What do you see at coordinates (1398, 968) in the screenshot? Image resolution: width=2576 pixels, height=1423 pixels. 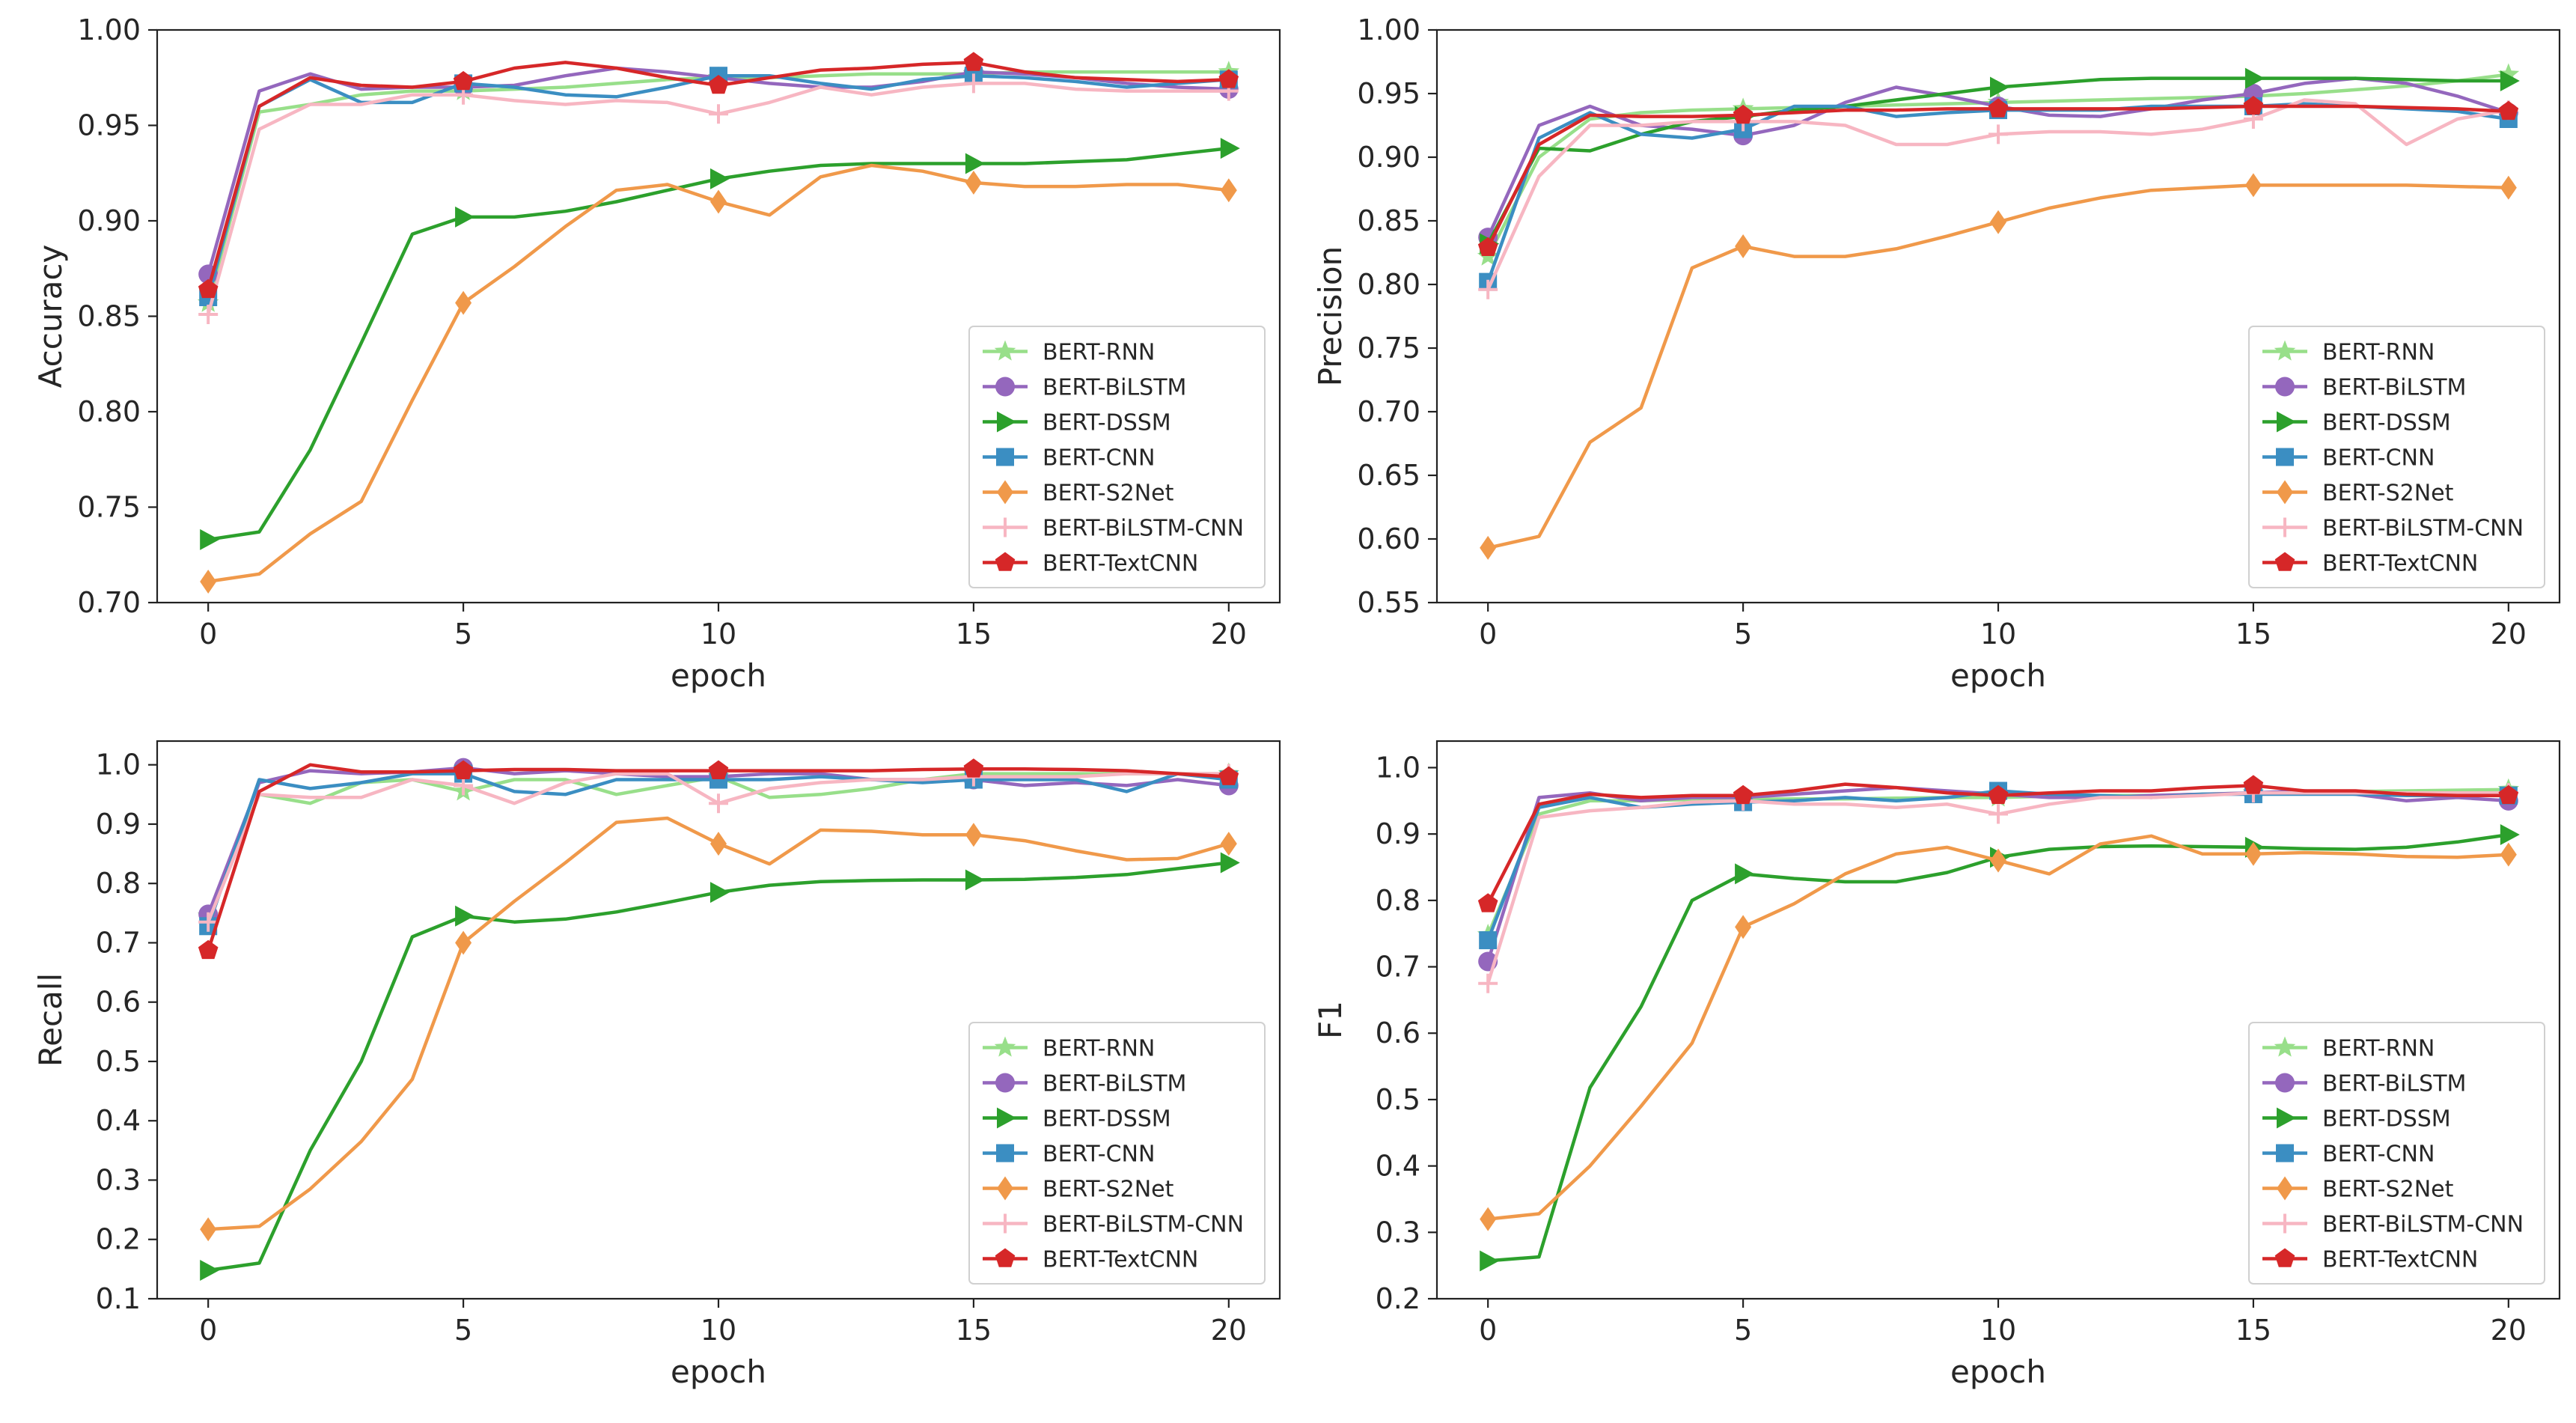 I see `y-tick-label: 0.7` at bounding box center [1398, 968].